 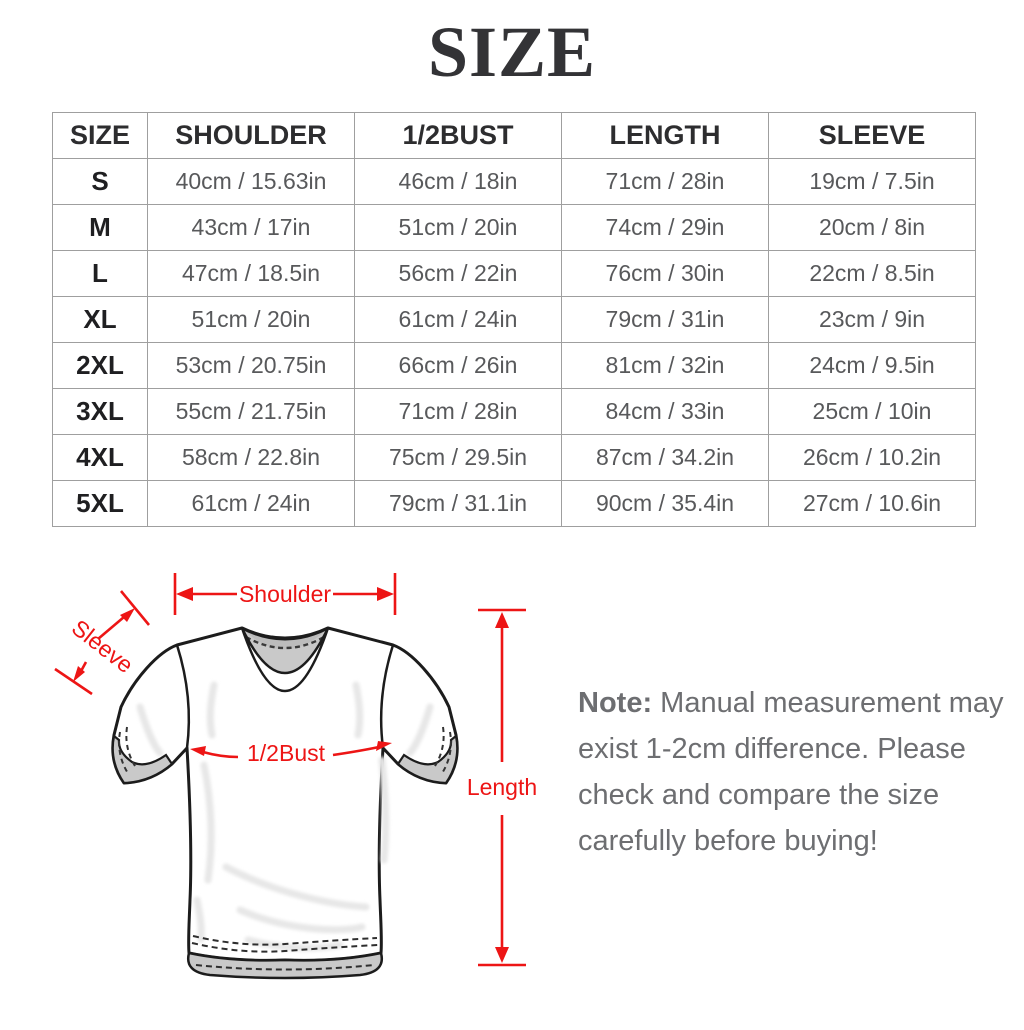 I want to click on value-cell: 43cm / 17in, so click(x=251, y=227).